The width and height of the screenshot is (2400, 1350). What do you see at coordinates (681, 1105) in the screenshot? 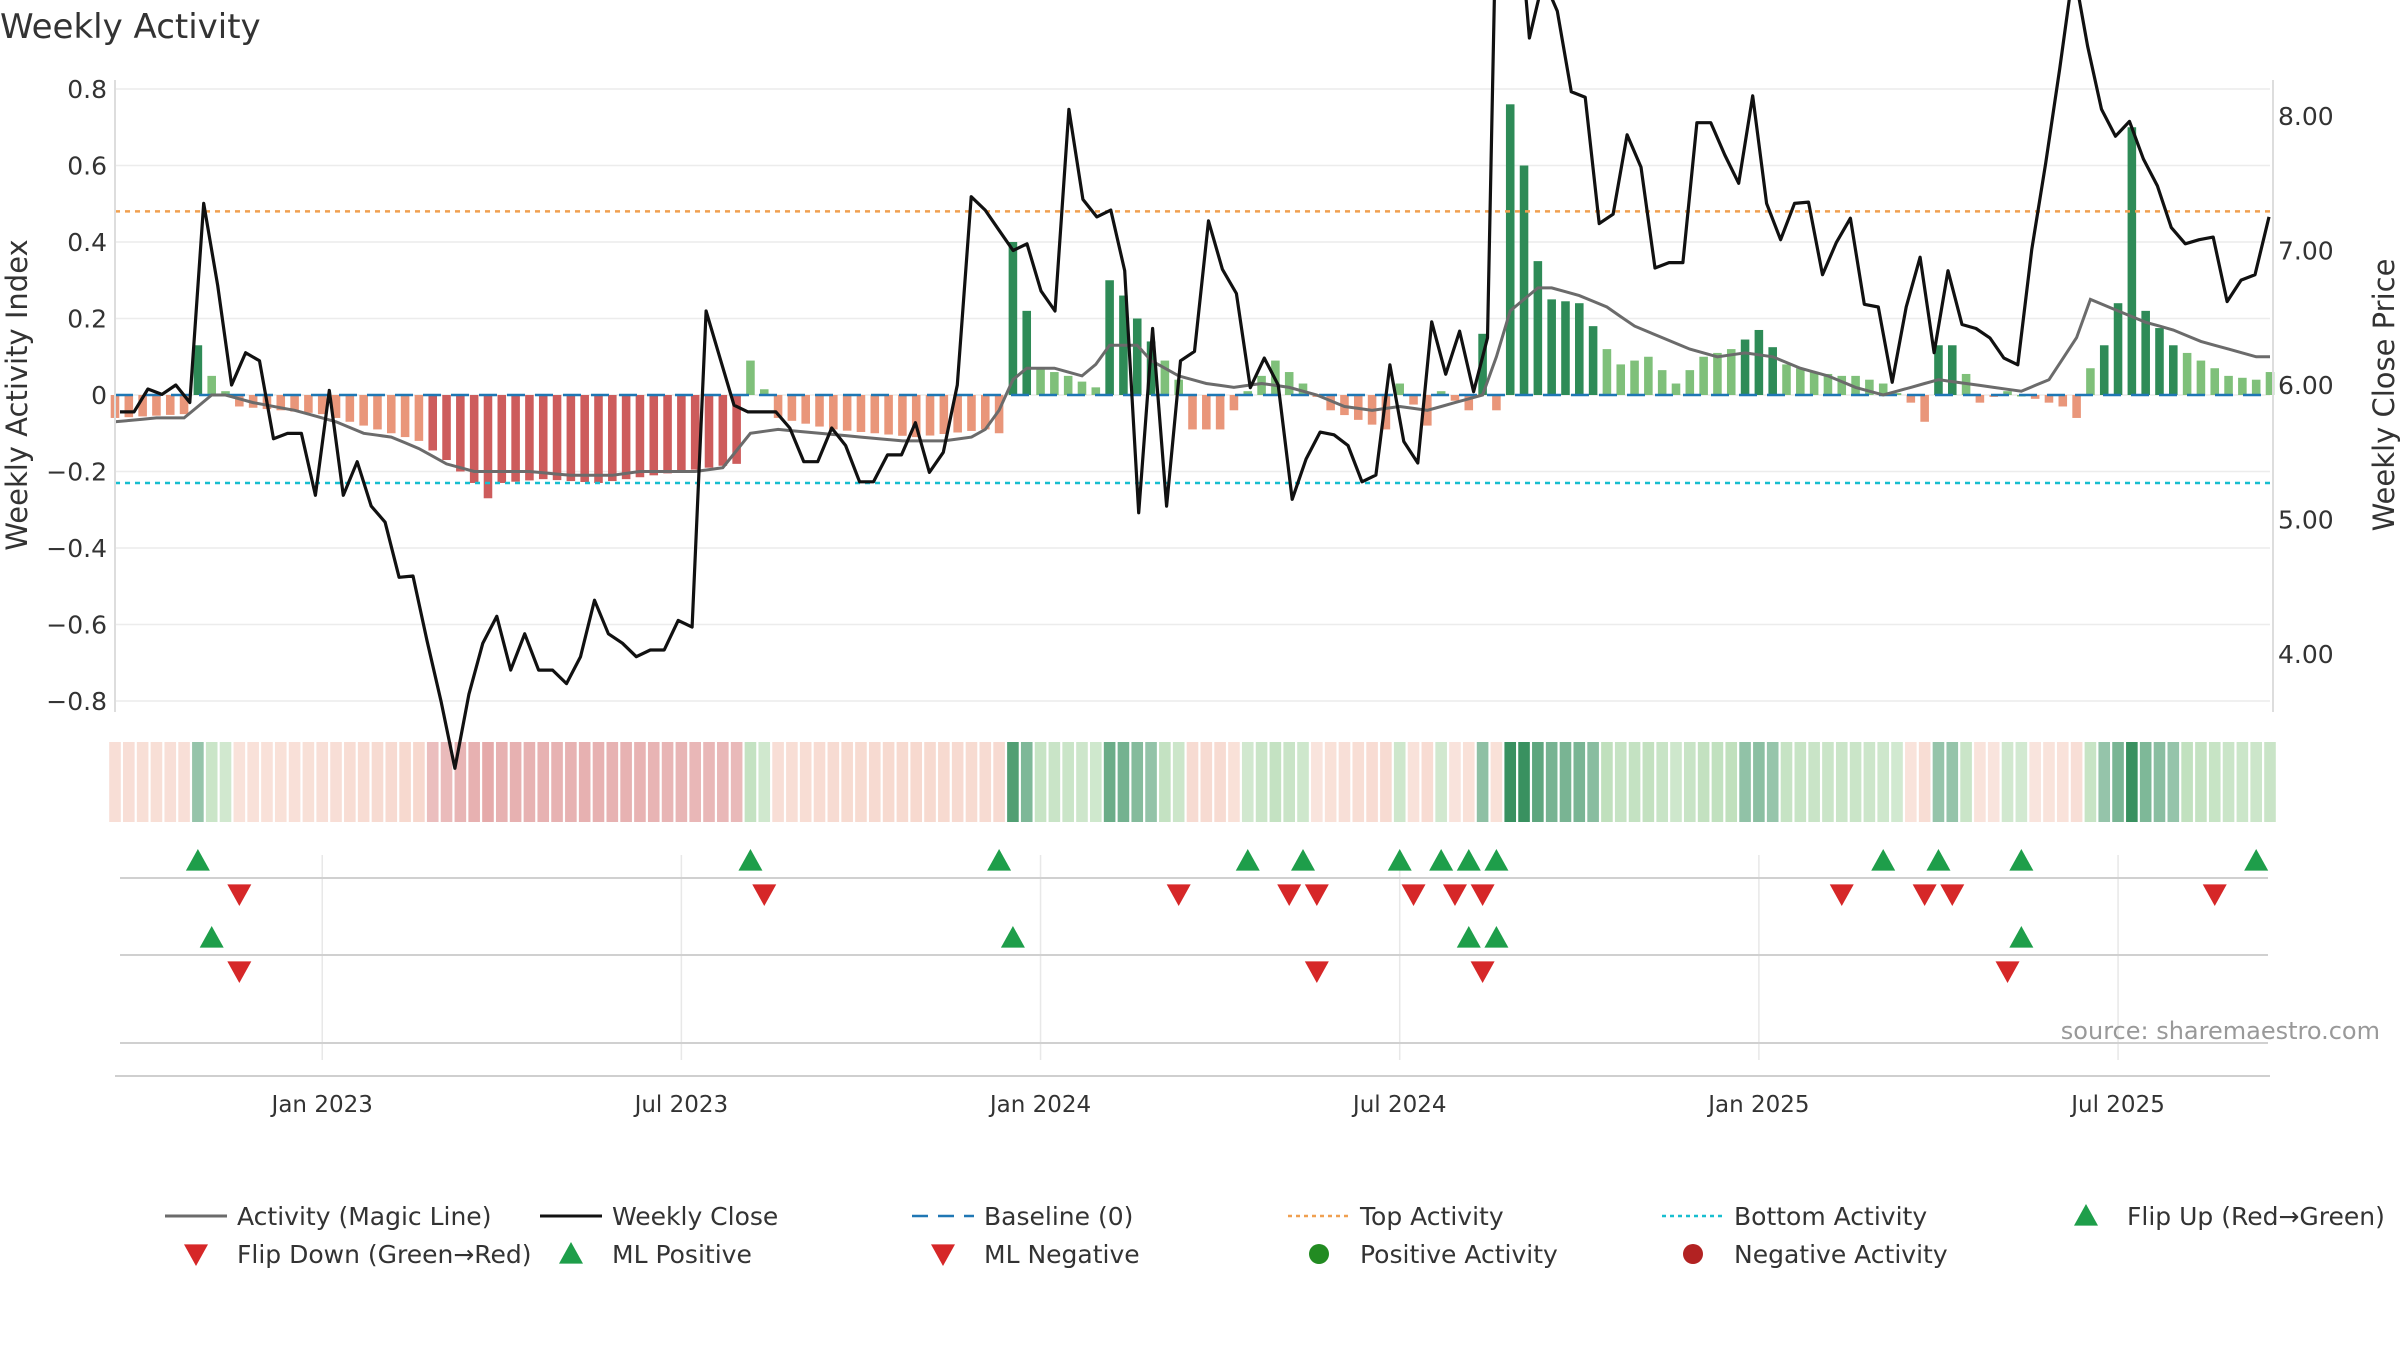
I see `x-tick-label: Jul 2023` at bounding box center [681, 1105].